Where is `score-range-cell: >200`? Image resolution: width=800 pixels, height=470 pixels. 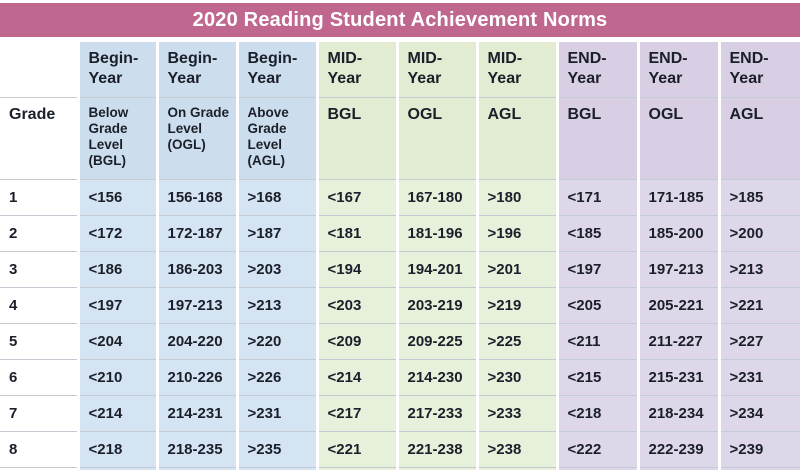
score-range-cell: >200 is located at coordinates (758, 233).